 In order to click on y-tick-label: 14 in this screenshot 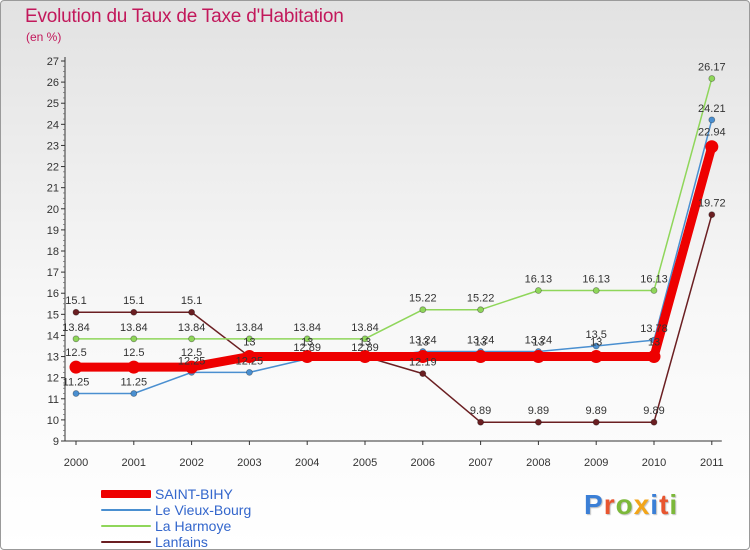, I will do `click(53, 336)`.